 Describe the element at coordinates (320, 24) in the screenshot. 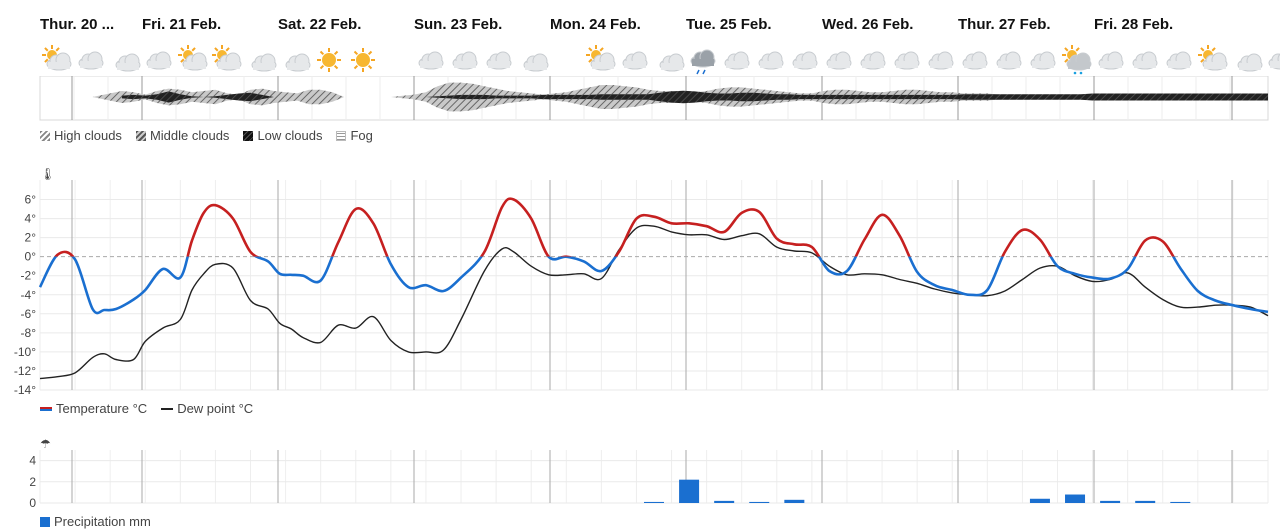

I see `day-label: Sat. 22 Feb.` at that location.